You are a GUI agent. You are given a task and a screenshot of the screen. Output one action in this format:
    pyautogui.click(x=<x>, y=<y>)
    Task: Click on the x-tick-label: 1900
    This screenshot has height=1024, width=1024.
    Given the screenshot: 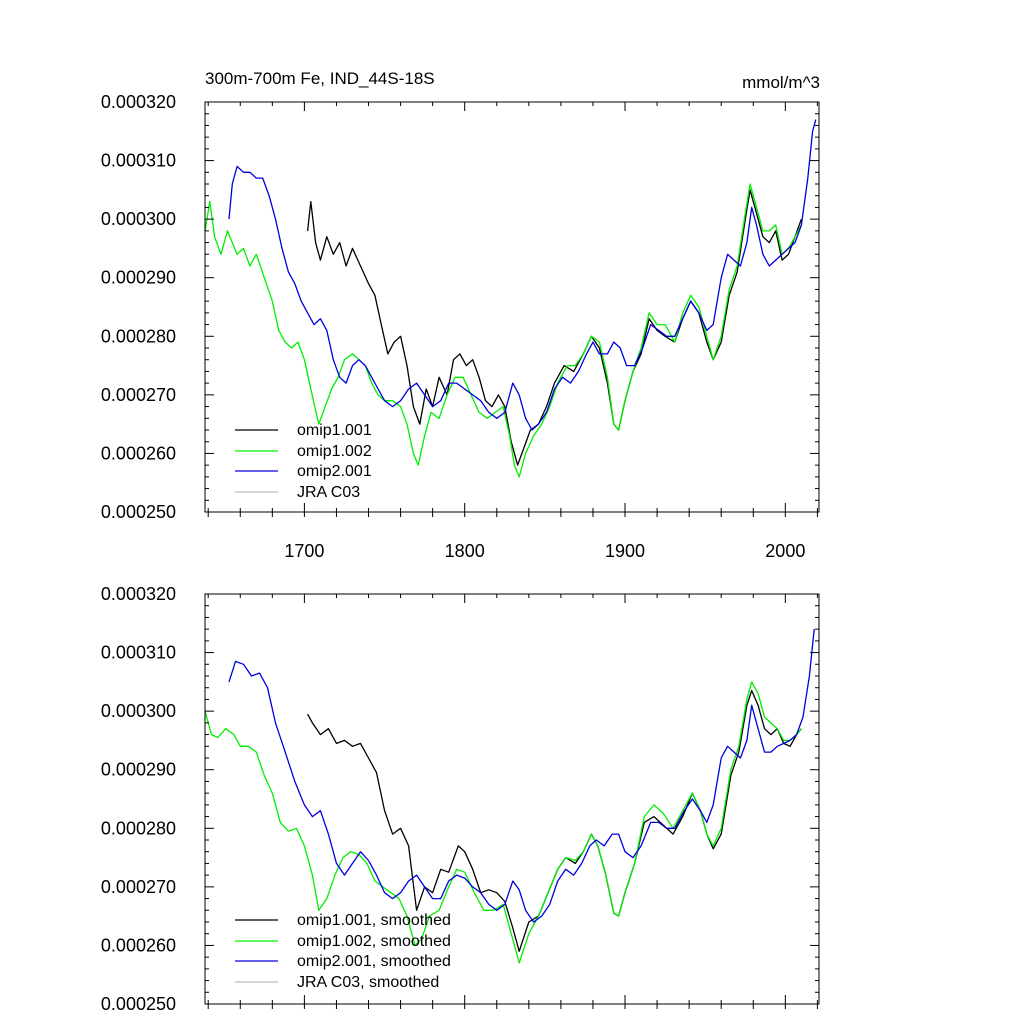 What is the action you would take?
    pyautogui.click(x=625, y=551)
    